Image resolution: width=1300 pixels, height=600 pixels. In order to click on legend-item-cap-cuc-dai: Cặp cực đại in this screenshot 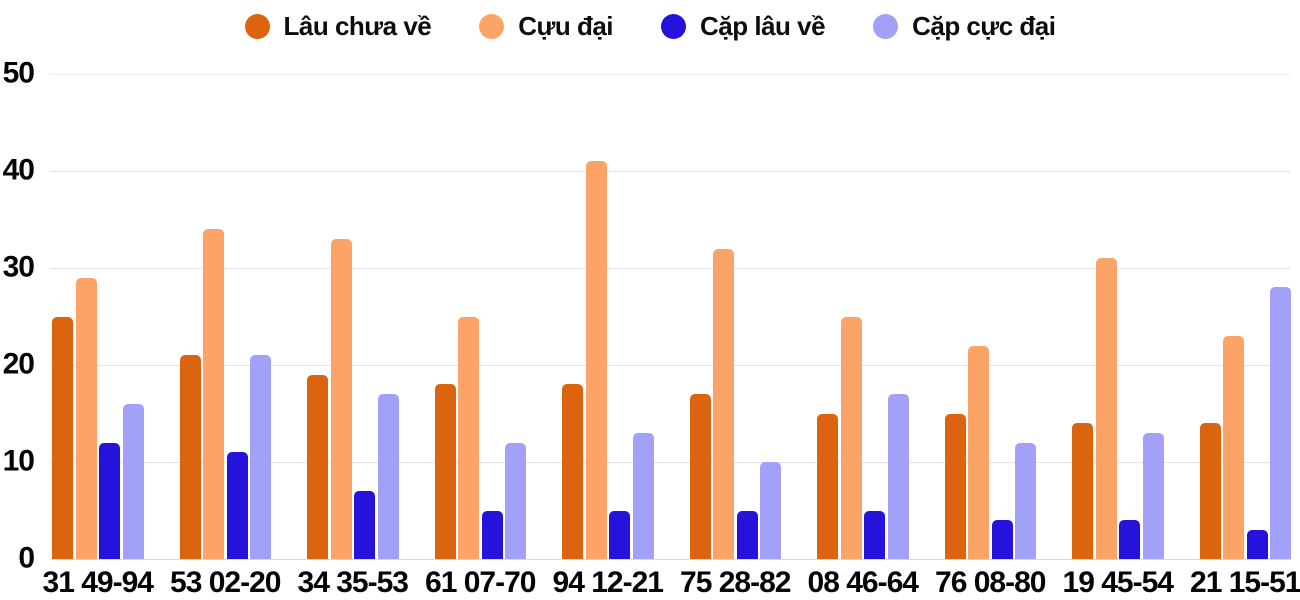, I will do `click(964, 26)`.